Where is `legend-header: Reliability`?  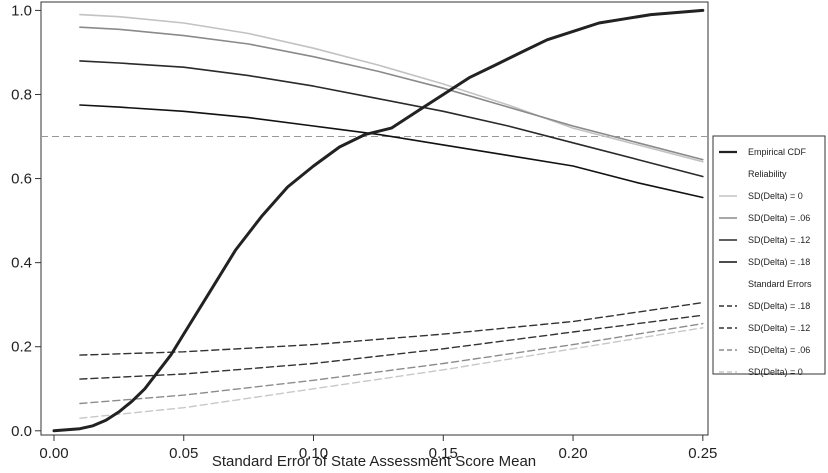 legend-header: Reliability is located at coordinates (767, 174).